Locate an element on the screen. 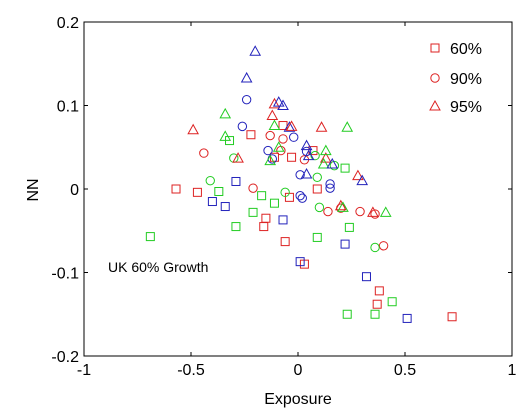  legend-label-90: 90% is located at coordinates (466, 79).